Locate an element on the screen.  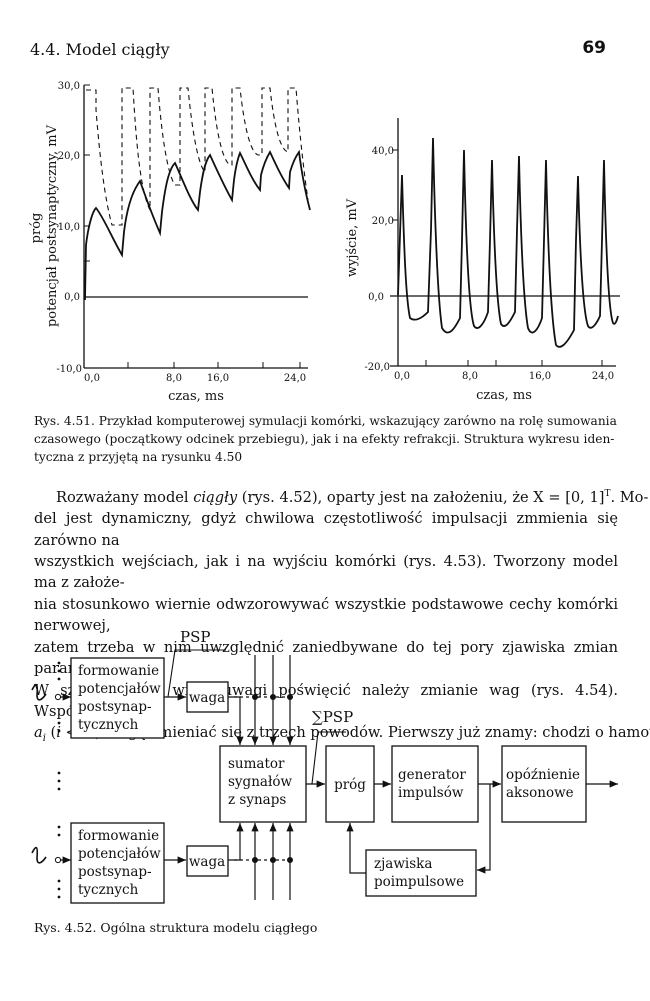
right-ylabel: wyjście, mV is located at coordinates (352, 237).